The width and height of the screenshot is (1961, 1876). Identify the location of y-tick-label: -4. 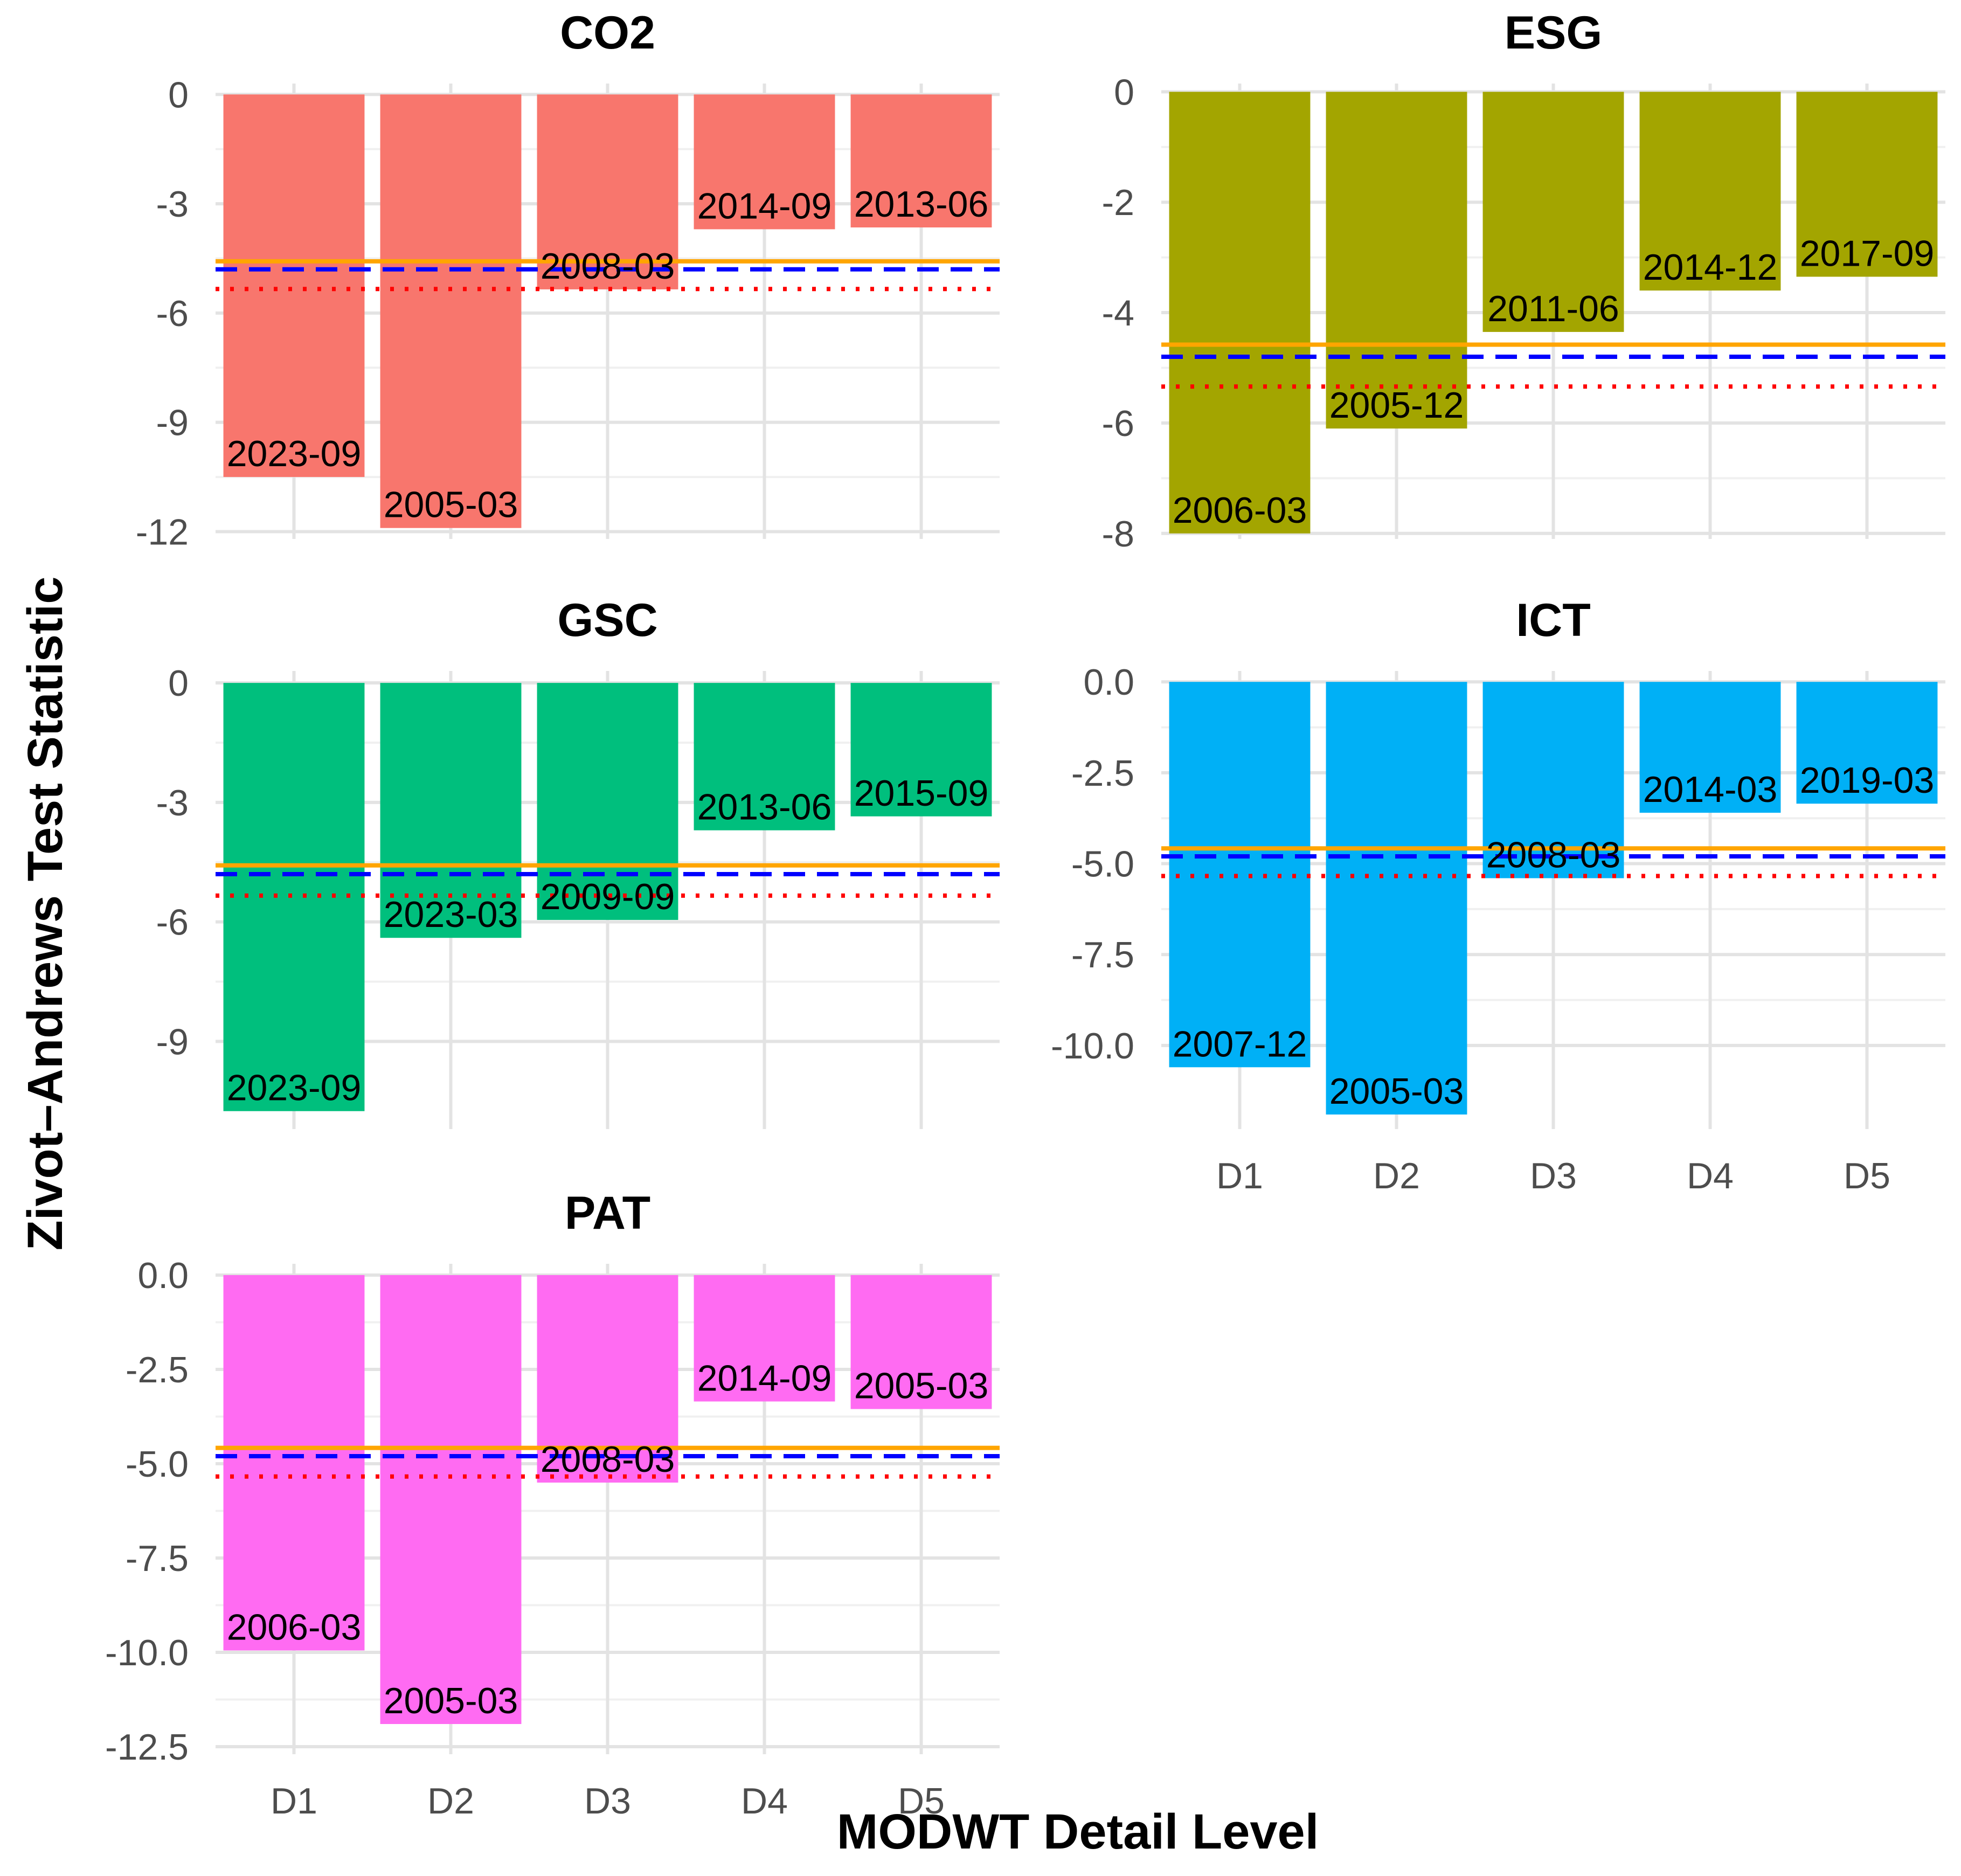
(1118, 313).